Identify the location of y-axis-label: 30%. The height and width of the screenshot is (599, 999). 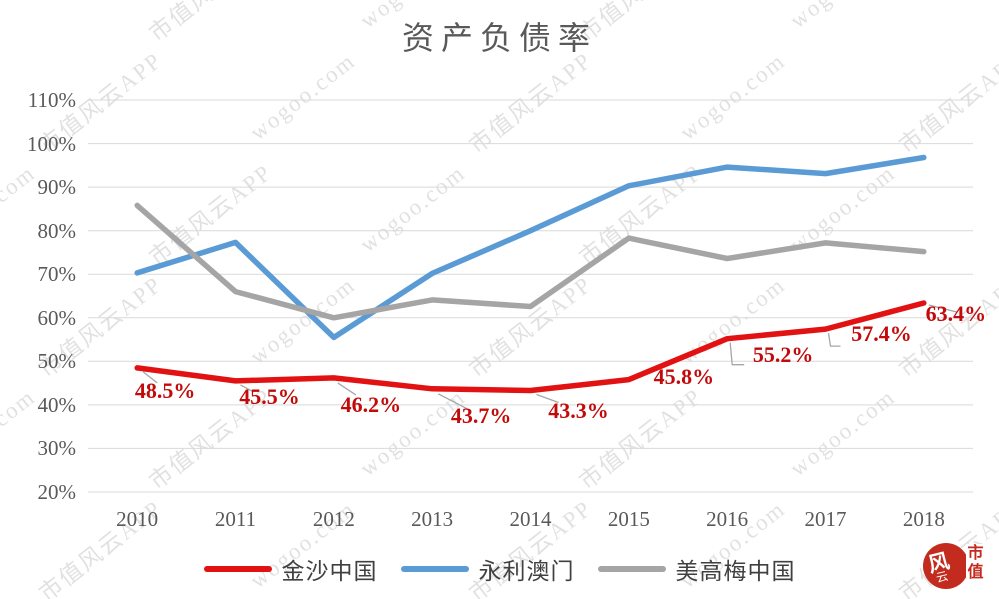
(57, 448).